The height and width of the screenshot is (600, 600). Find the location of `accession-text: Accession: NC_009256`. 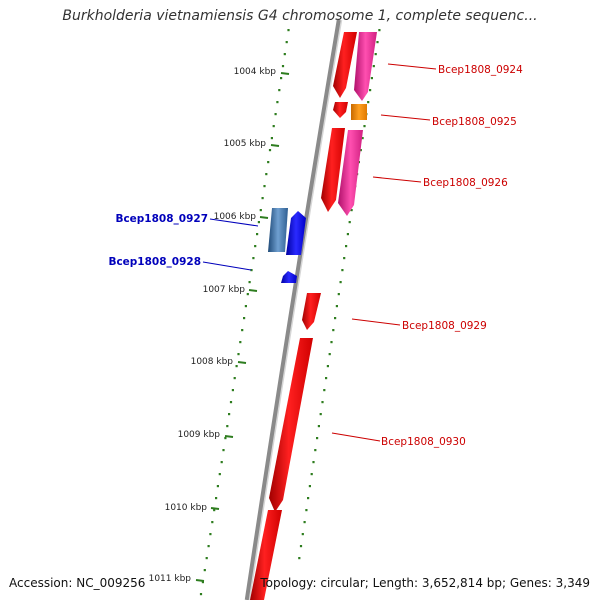

accession-text: Accession: NC_009256 is located at coordinates (77, 583).